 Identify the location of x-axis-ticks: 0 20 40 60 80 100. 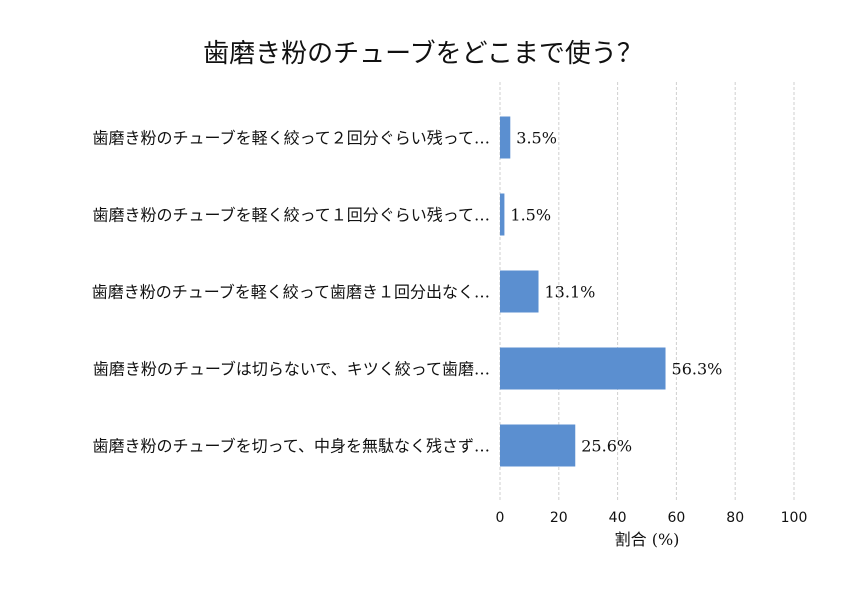
(652, 518).